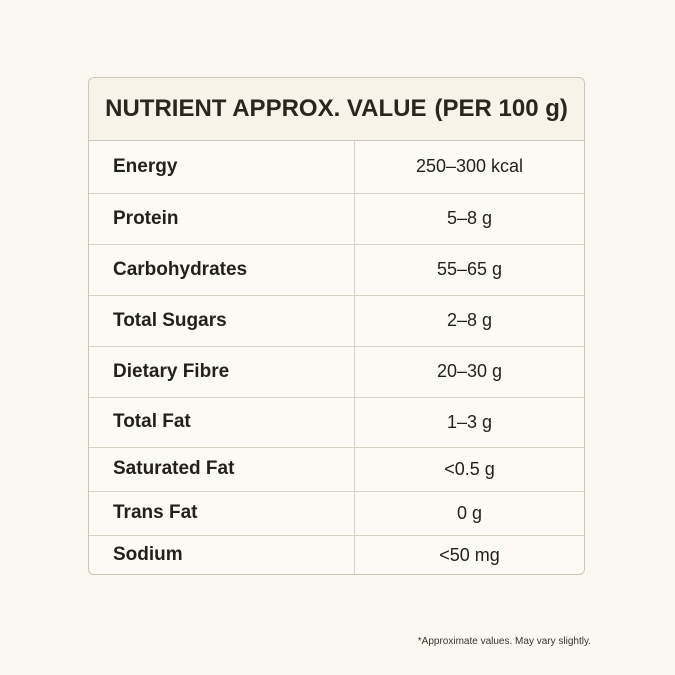 Image resolution: width=675 pixels, height=675 pixels. Describe the element at coordinates (469, 321) in the screenshot. I see `nutrient-value: 2–8 g` at that location.